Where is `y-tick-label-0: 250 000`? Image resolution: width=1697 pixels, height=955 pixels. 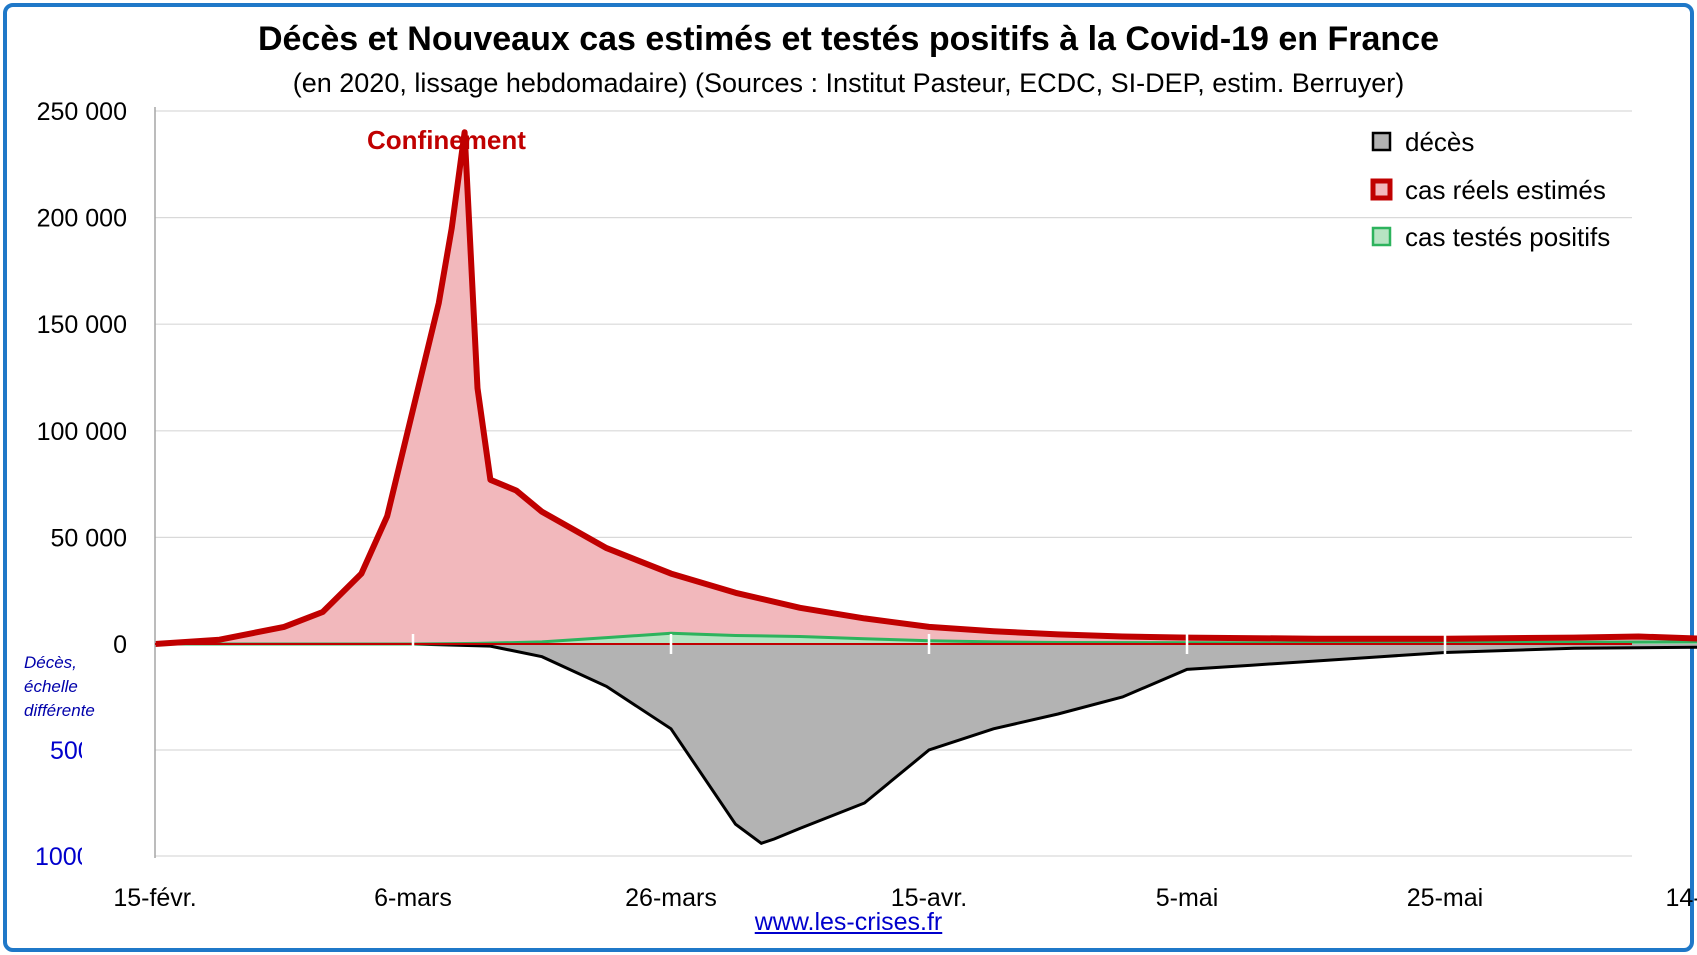
y-tick-label-0: 250 000 is located at coordinates (82, 112).